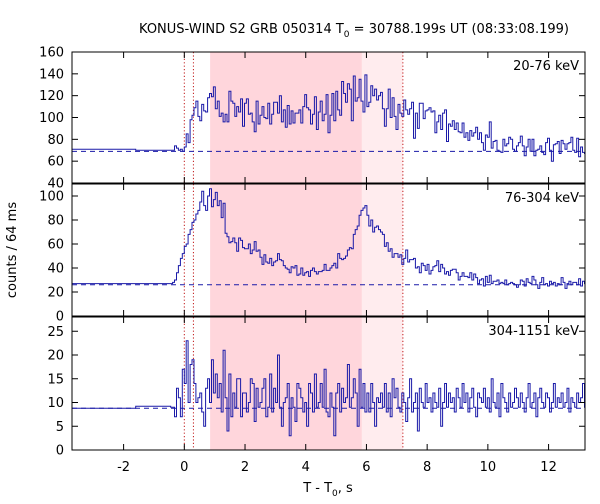 The height and width of the screenshot is (504, 600). I want to click on x-tick-label: 2, so click(245, 467).